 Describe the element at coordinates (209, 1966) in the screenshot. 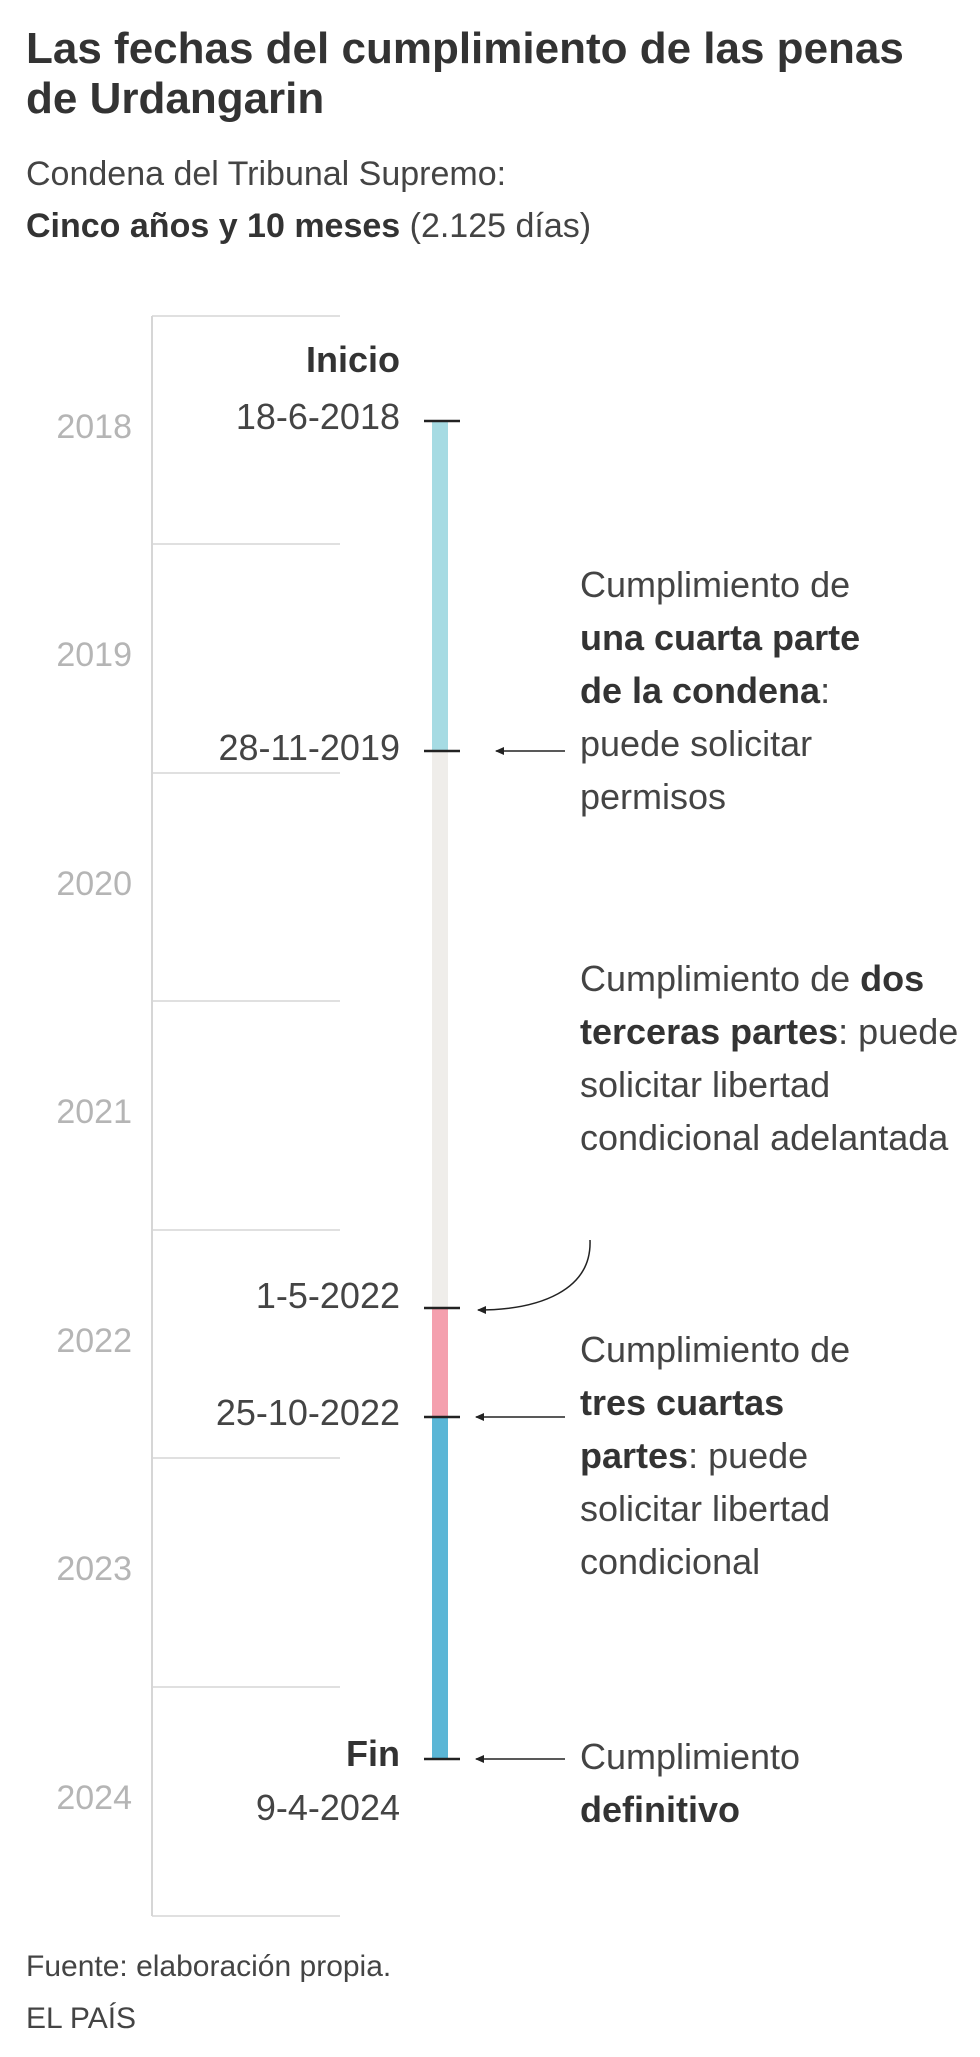

I see `source-note: Fuente: elaboración propia.` at that location.